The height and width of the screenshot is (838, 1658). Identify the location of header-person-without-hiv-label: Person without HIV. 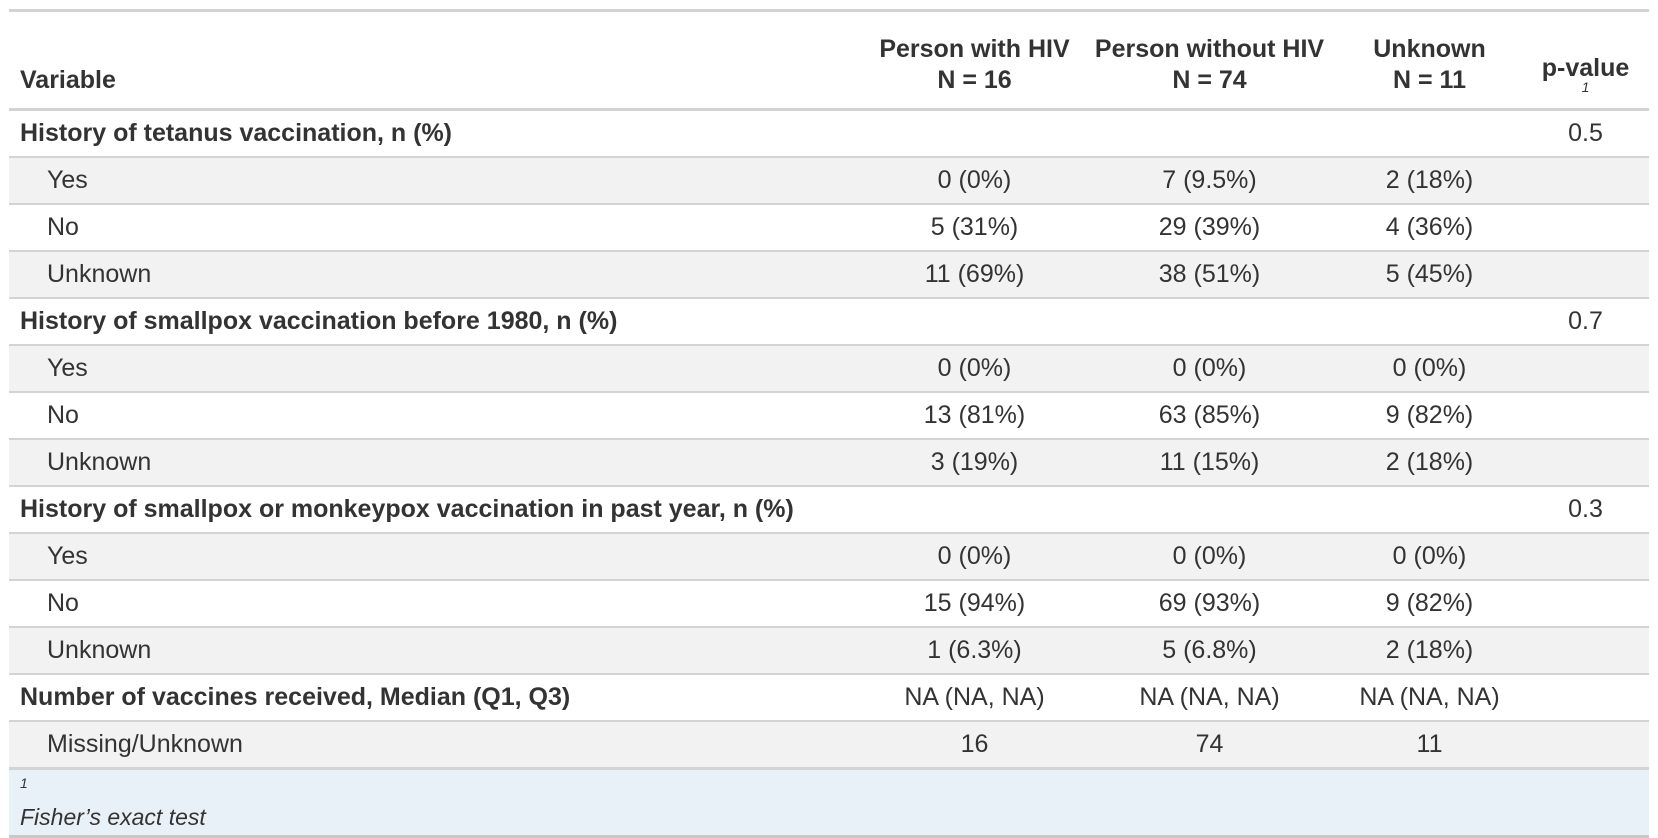
(1209, 49).